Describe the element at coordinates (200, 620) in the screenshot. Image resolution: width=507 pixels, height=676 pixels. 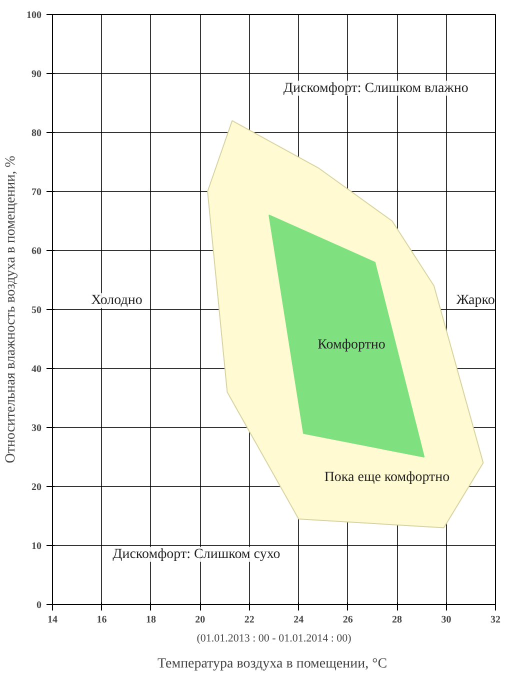
I see `x-tick-label: 20` at that location.